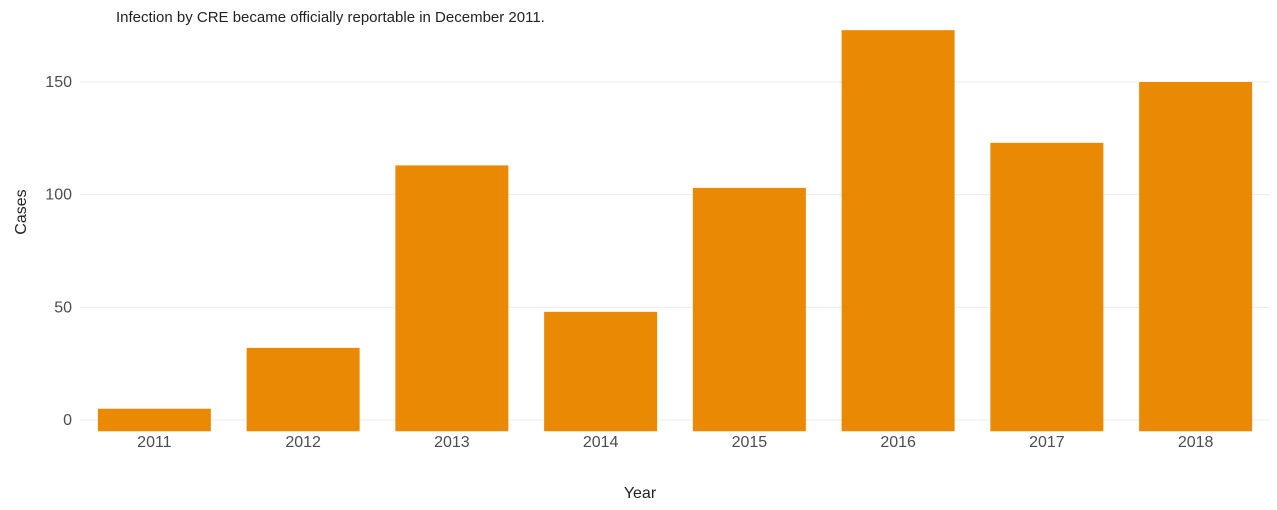 The image size is (1277, 510). Describe the element at coordinates (452, 442) in the screenshot. I see `x-tick-label: 2013` at that location.